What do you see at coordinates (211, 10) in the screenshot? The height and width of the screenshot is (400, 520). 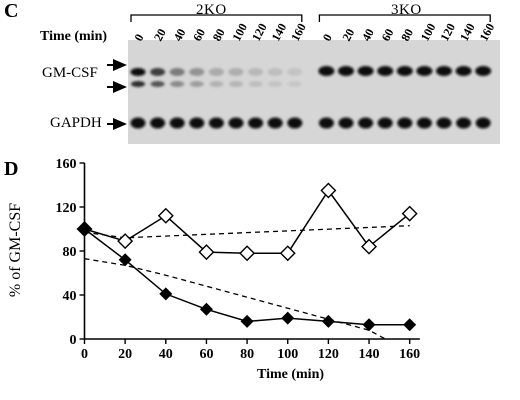 I see `group-label-2ko: 2KO` at bounding box center [211, 10].